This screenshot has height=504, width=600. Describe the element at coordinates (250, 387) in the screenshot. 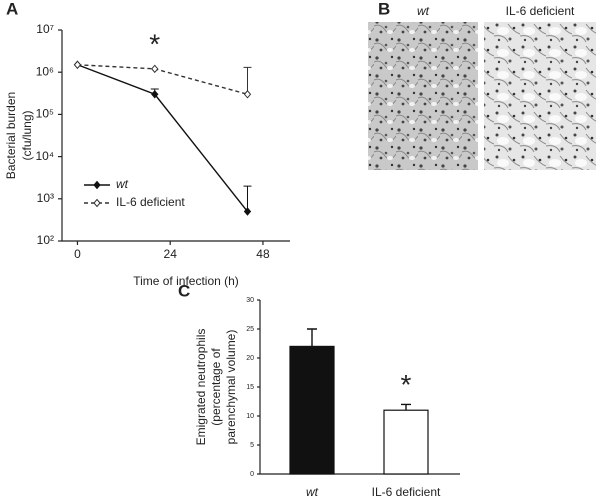

I see `y-tick-label: 15` at that location.